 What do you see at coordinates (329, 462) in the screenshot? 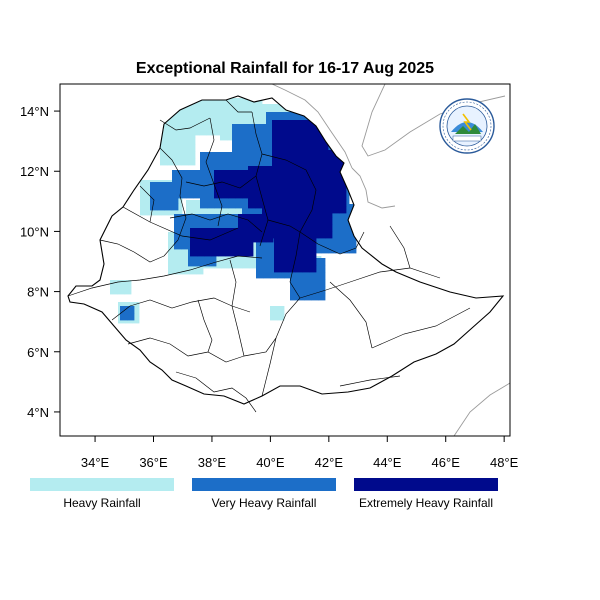
I see `x-tick-label: 42°E` at bounding box center [329, 462].